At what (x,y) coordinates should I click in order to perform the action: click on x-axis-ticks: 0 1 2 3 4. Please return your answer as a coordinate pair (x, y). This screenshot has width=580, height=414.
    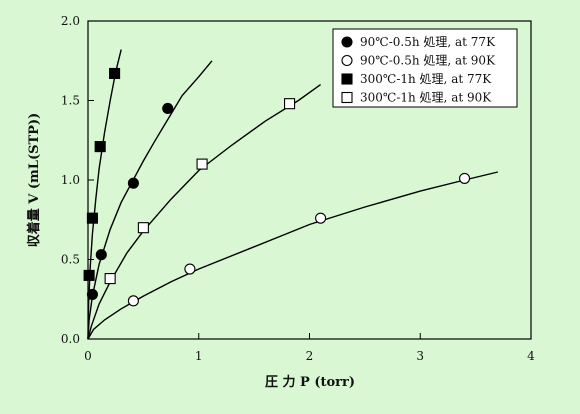
    Looking at the image, I should click on (309, 348).